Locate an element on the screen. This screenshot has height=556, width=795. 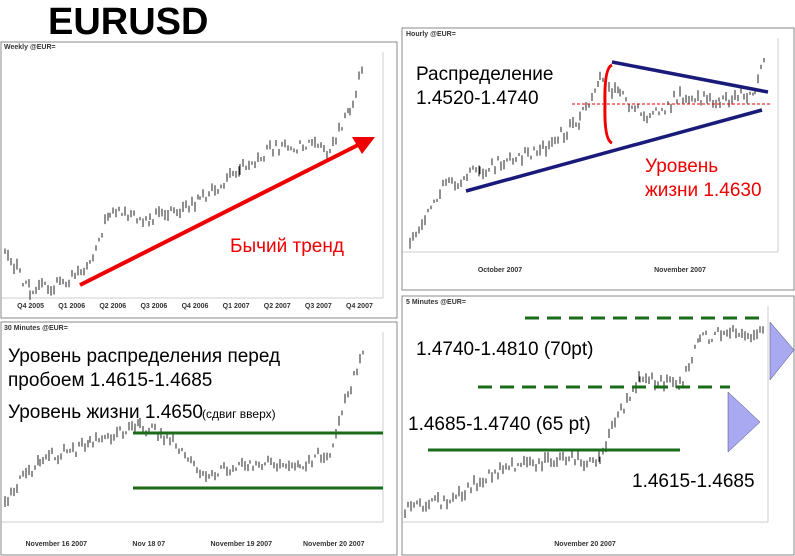
x-axis-label: Nov 18 07 is located at coordinates (148, 544).